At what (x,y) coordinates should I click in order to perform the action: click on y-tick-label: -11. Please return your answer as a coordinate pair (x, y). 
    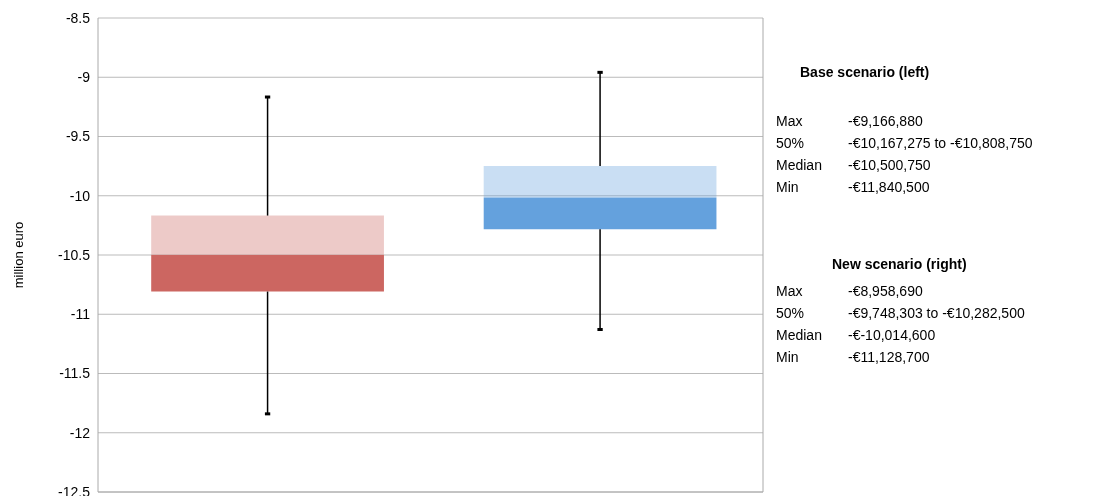
    Looking at the image, I should click on (80, 314).